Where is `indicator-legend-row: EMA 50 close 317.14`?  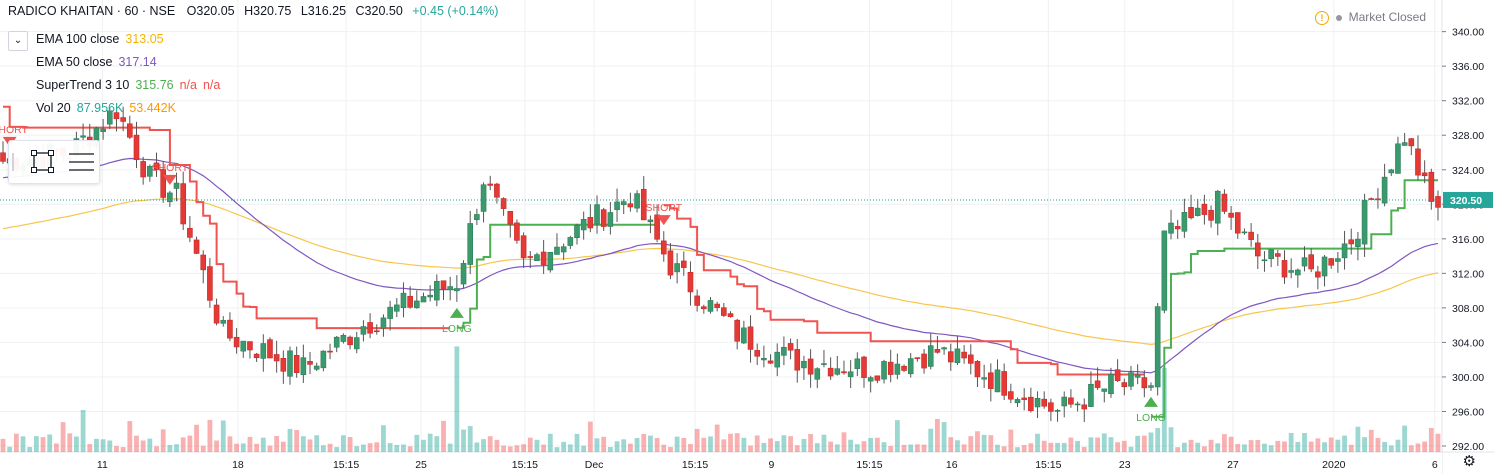
indicator-legend-row: EMA 50 close 317.14 is located at coordinates (99, 62).